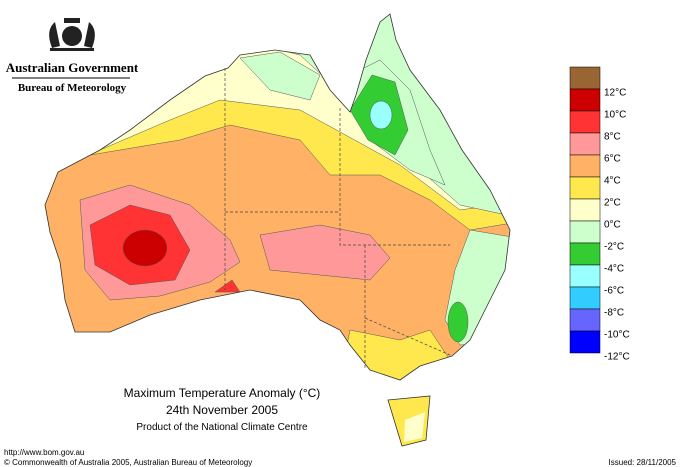 Image resolution: width=680 pixels, height=467 pixels. Describe the element at coordinates (44, 452) in the screenshot. I see `url: http://www.bom.gov.au` at that location.